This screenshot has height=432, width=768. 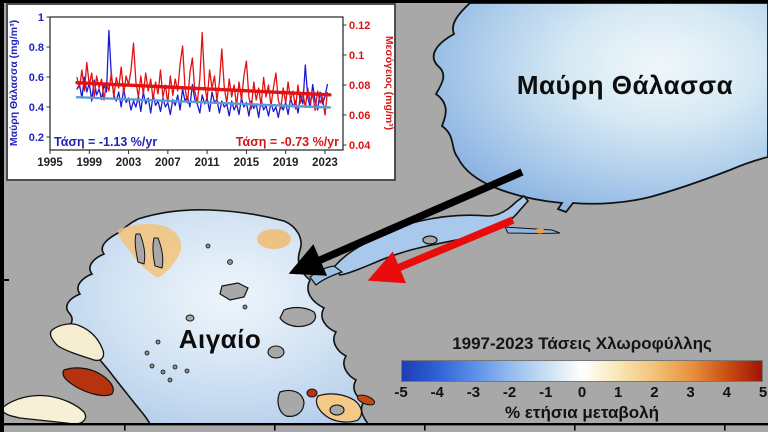 What do you see at coordinates (298, 317) in the screenshot?
I see `lesbos-island` at bounding box center [298, 317].